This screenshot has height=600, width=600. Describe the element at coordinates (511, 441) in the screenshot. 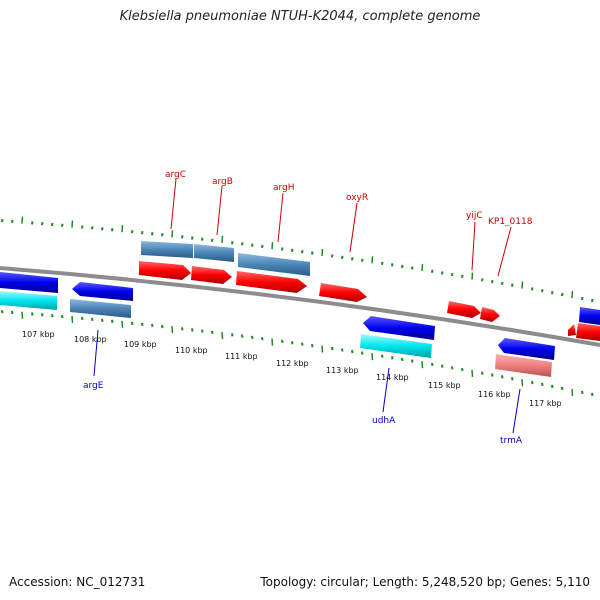

I see `gene-label-trma: trmA` at that location.